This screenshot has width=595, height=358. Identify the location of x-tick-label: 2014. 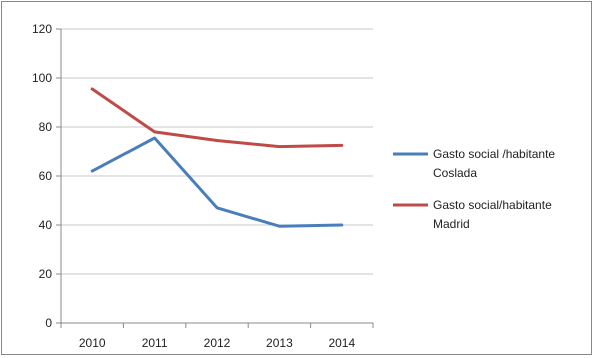
(341, 343).